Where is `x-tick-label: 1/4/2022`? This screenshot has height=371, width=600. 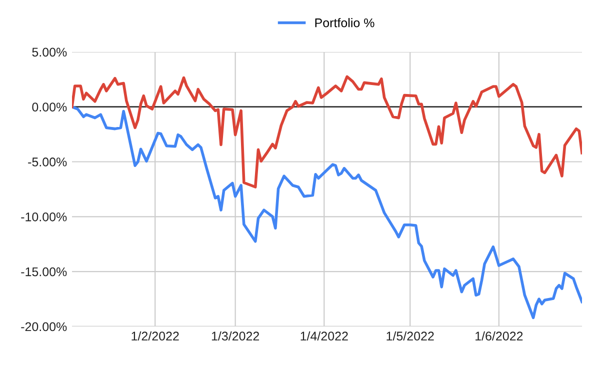
x-tick-label: 1/4/2022 is located at coordinates (324, 336).